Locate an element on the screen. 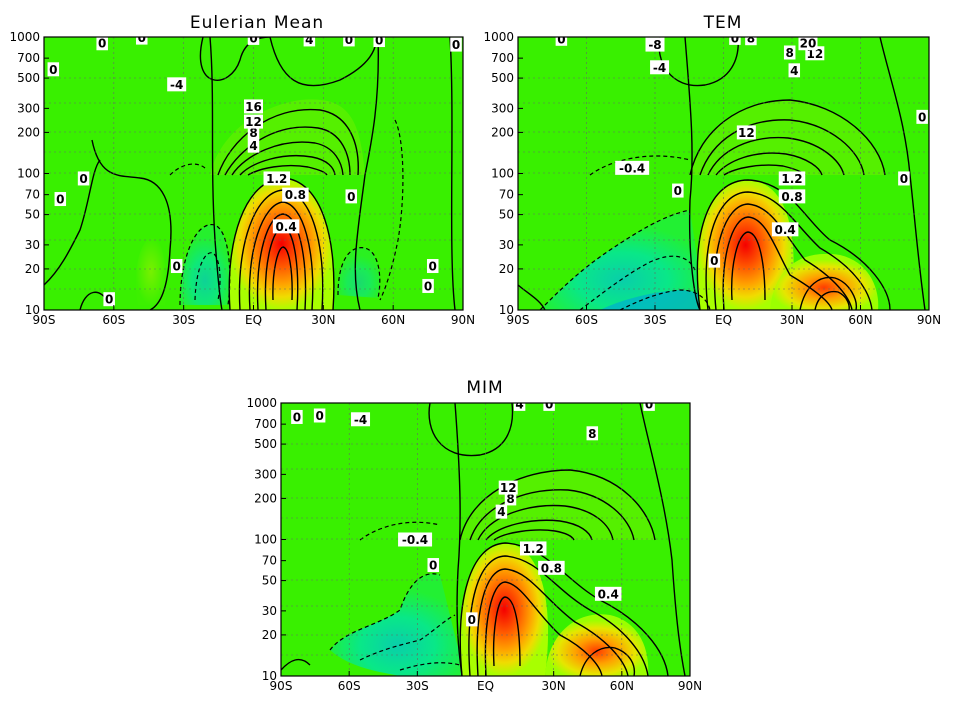 The height and width of the screenshot is (708, 953). svg-text: -4 is located at coordinates (176, 85).